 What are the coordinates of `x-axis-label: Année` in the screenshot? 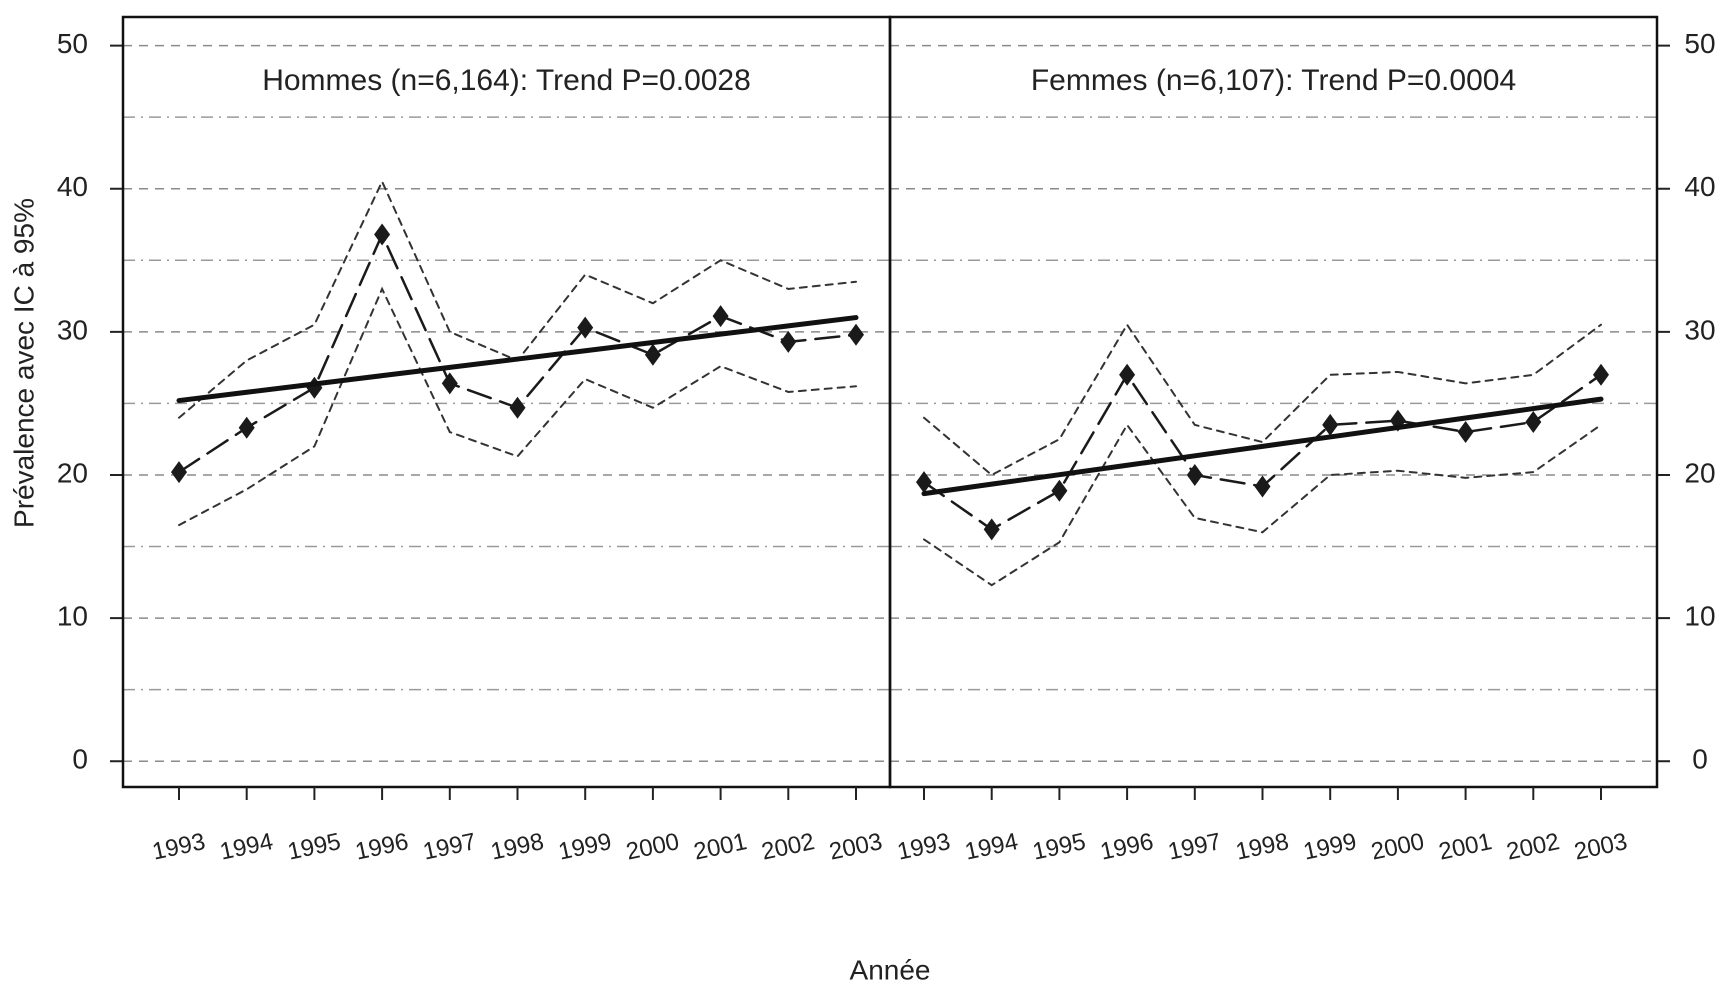 It's located at (890, 969).